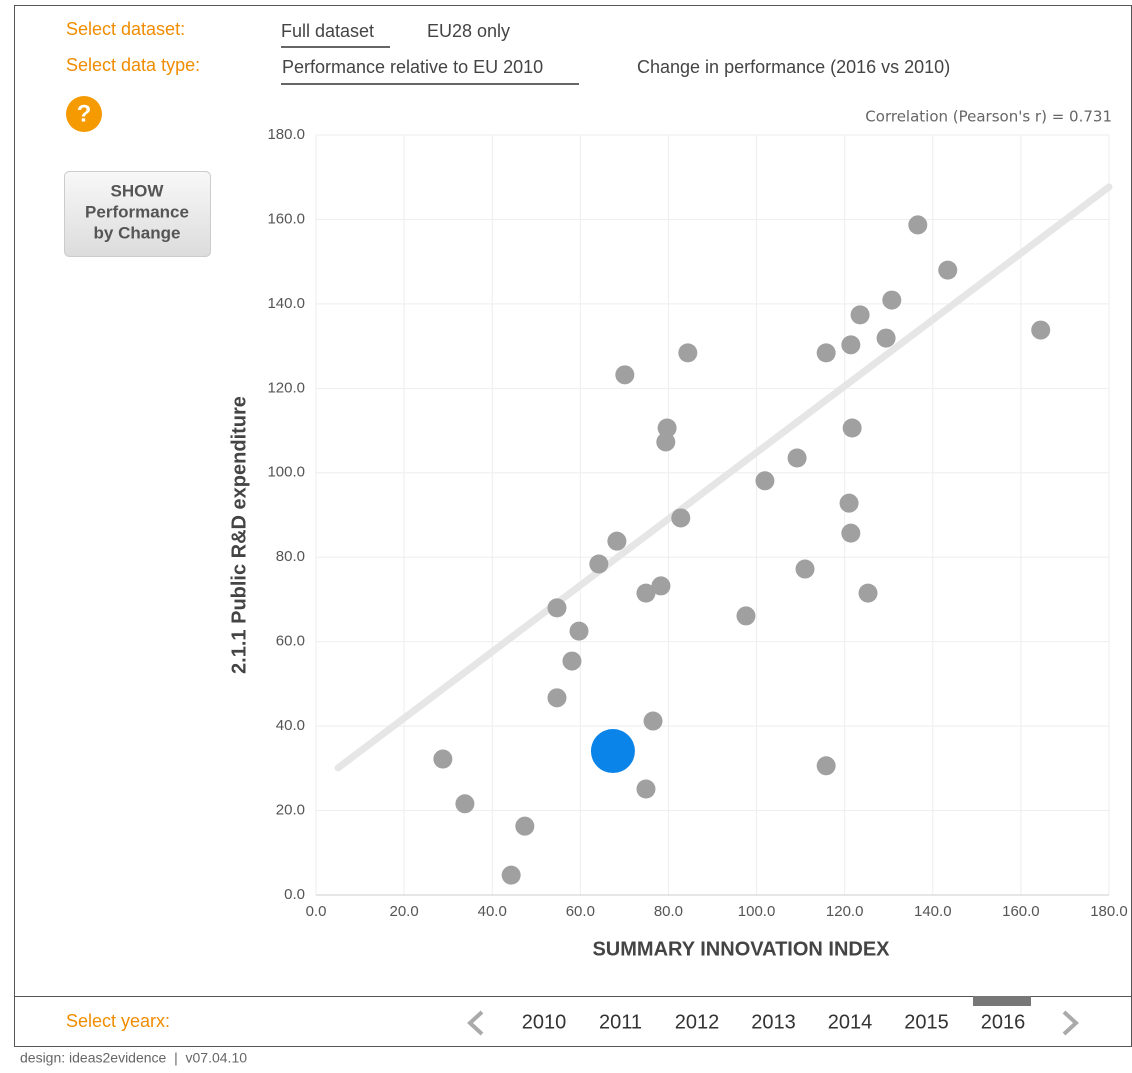 Image resolution: width=1132 pixels, height=1073 pixels. Describe the element at coordinates (137, 232) in the screenshot. I see `button-line: by Change` at that location.